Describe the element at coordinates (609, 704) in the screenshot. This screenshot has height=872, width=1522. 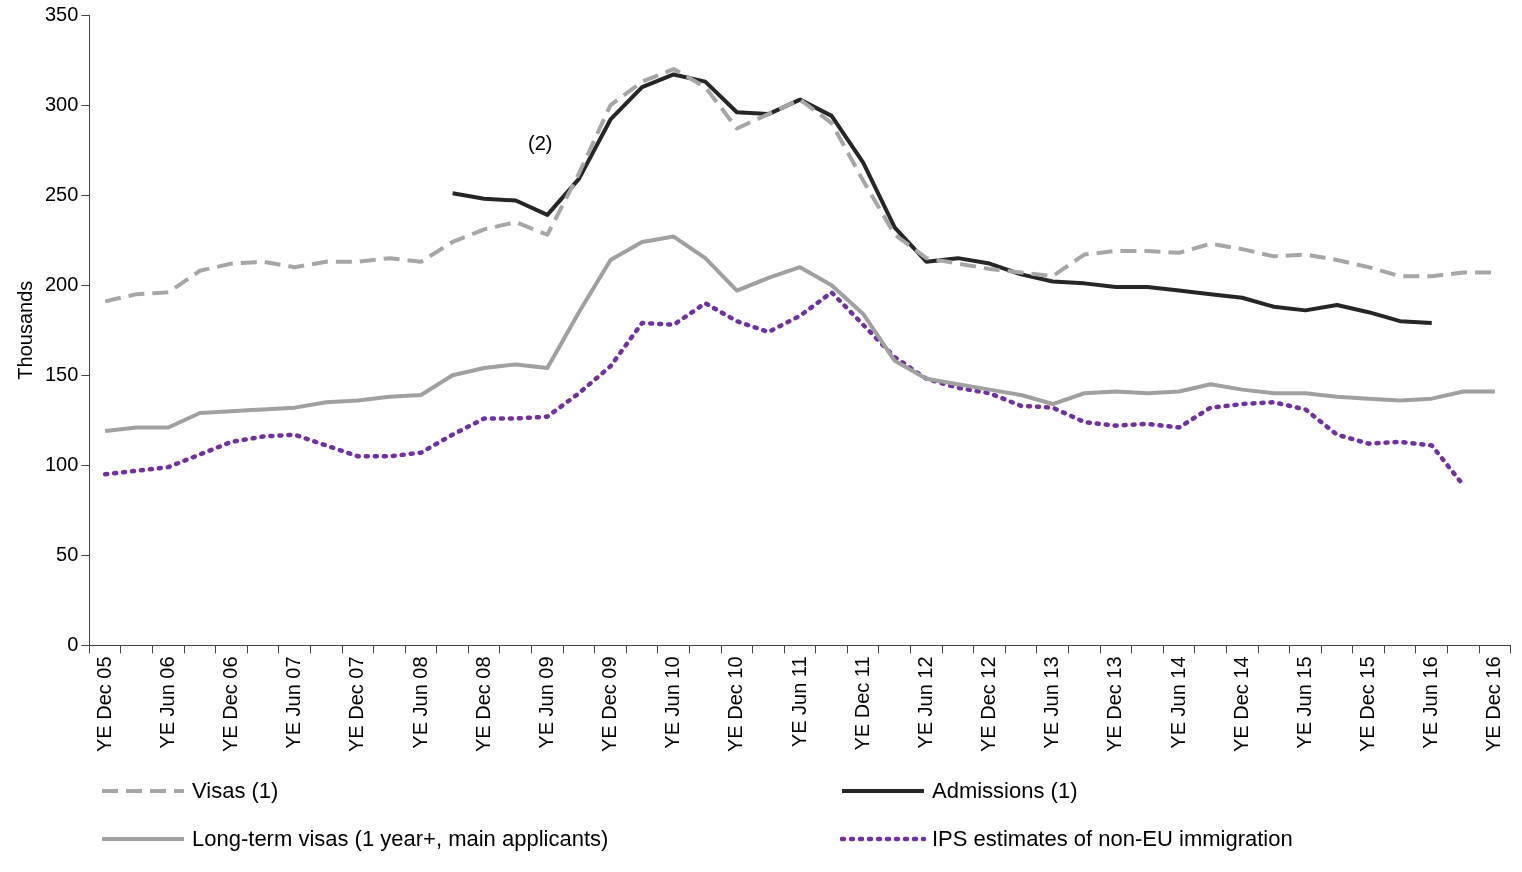
I see `x-tick-label: YE Dec 09` at that location.